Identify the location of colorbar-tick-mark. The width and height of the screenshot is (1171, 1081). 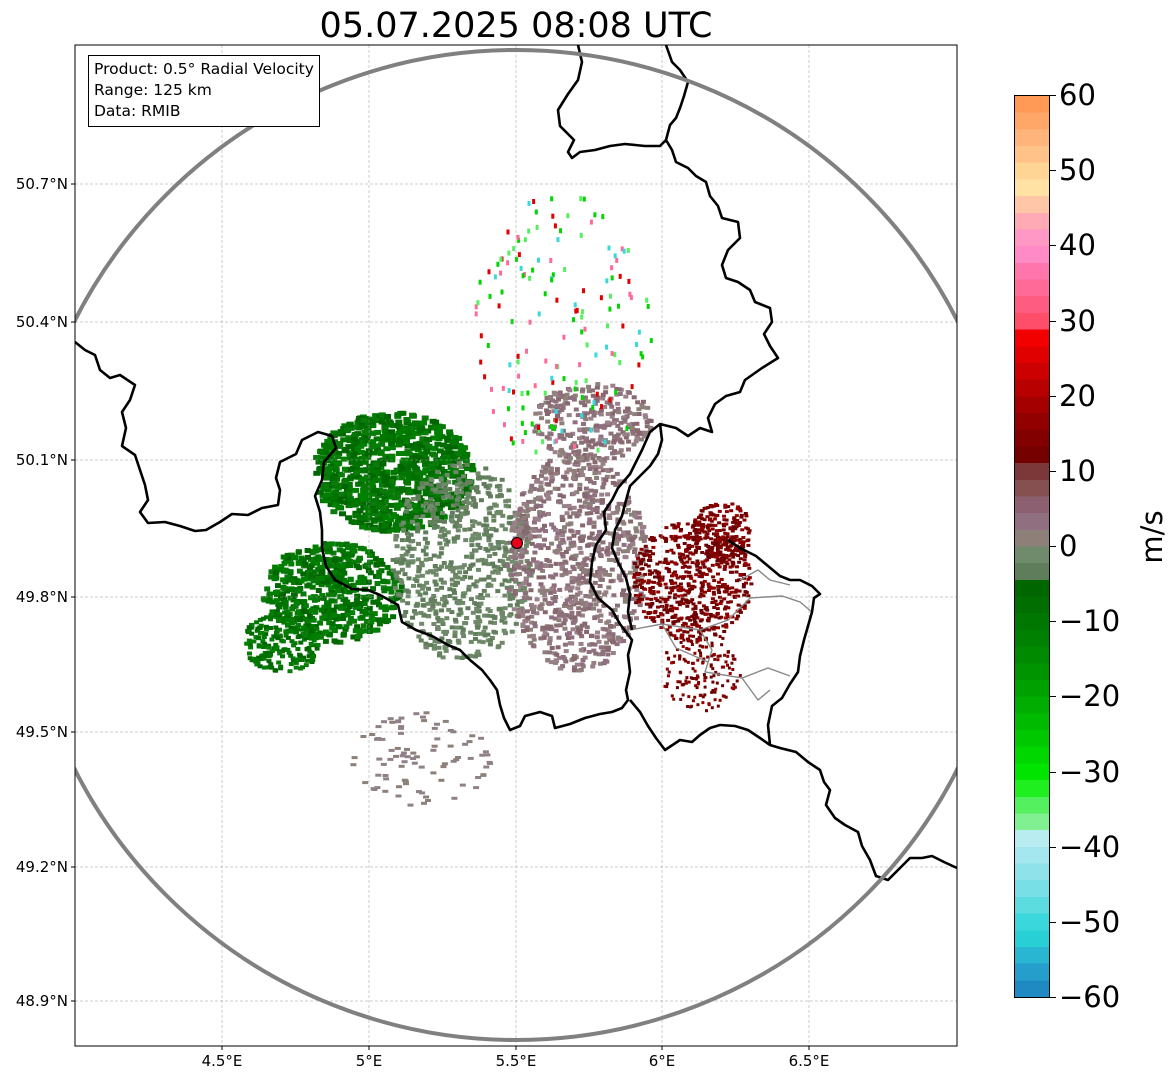
(1052, 621).